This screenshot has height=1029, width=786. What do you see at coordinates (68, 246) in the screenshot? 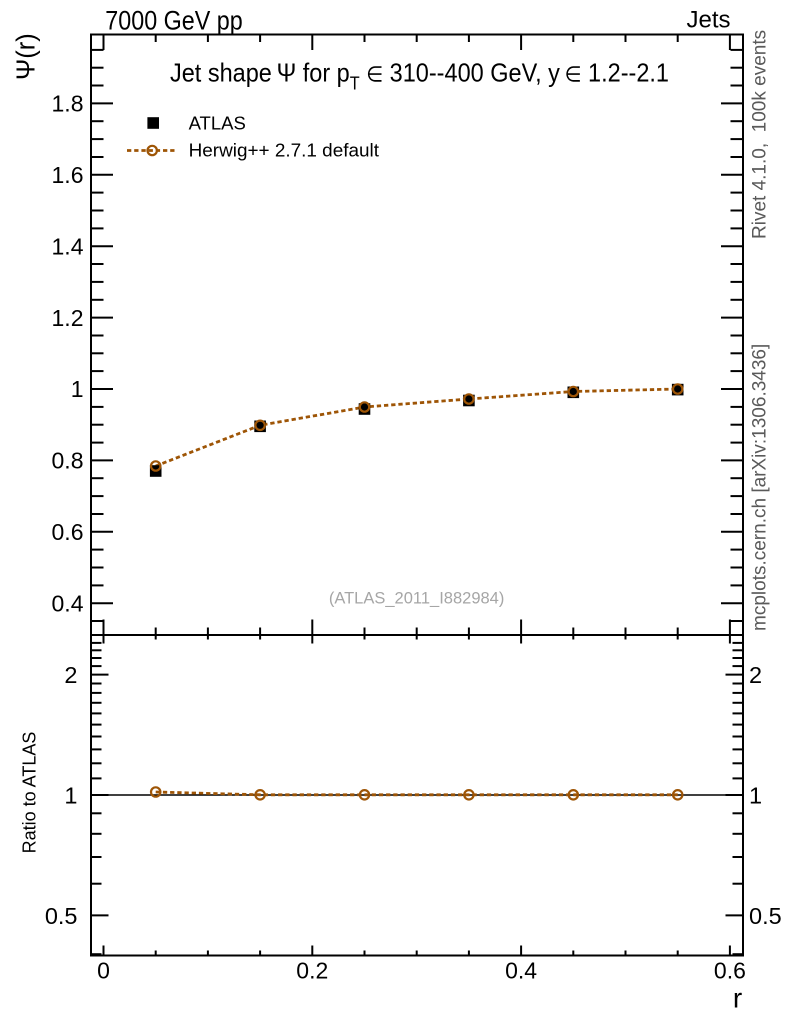
I see `svg-text: 1.4` at bounding box center [68, 246].